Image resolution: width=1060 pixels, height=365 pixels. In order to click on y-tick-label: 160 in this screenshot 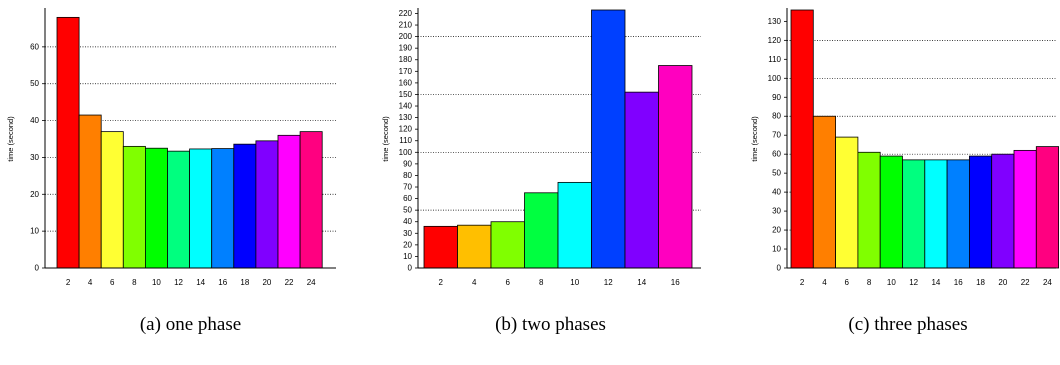, I will do `click(406, 82)`.